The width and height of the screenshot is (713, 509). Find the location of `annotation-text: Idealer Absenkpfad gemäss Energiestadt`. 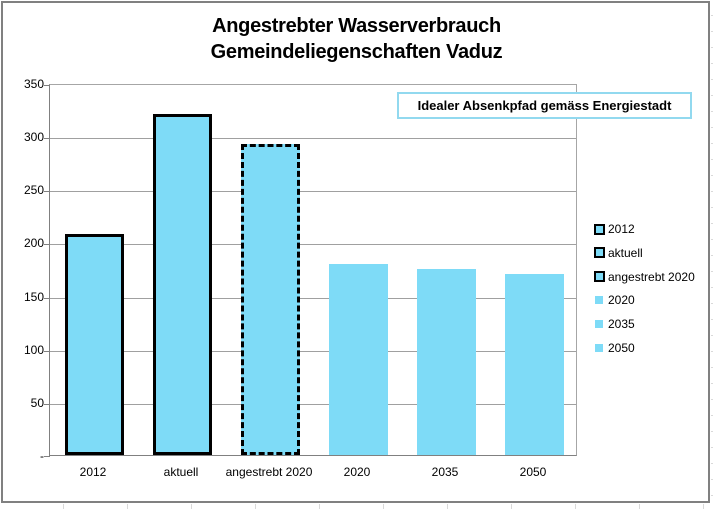

annotation-text: Idealer Absenkpfad gemäss Energiestadt is located at coordinates (544, 105).